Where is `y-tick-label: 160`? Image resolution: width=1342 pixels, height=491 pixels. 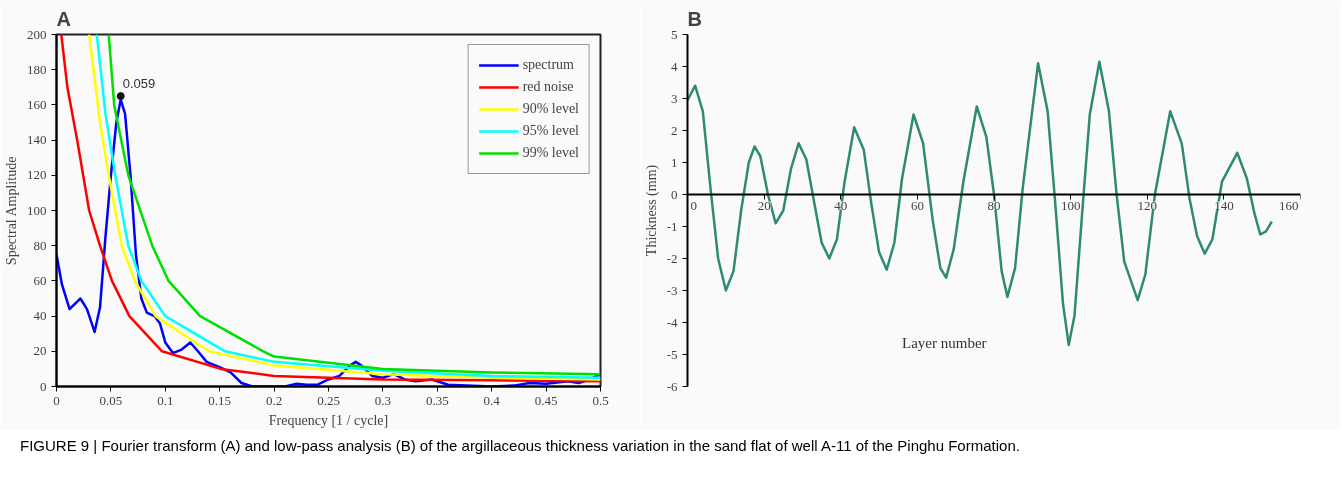
y-tick-label: 160 is located at coordinates (37, 104).